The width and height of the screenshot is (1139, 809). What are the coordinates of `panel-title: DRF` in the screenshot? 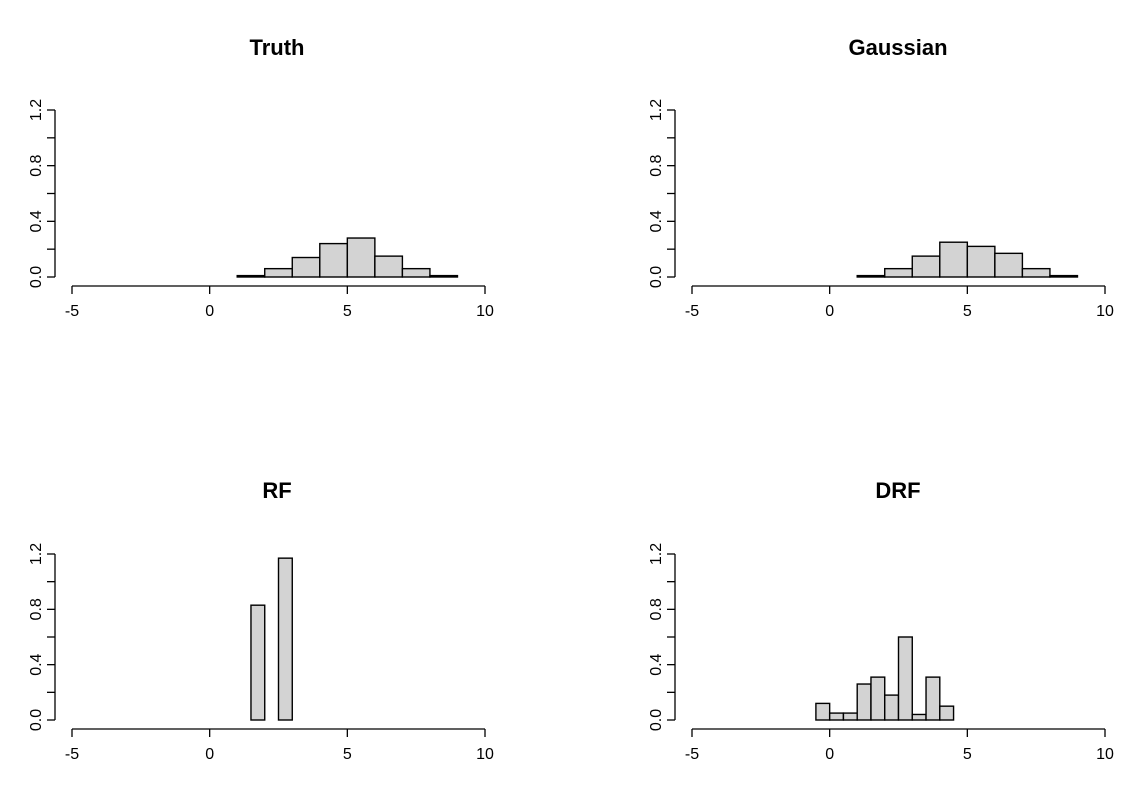 It's located at (897, 490).